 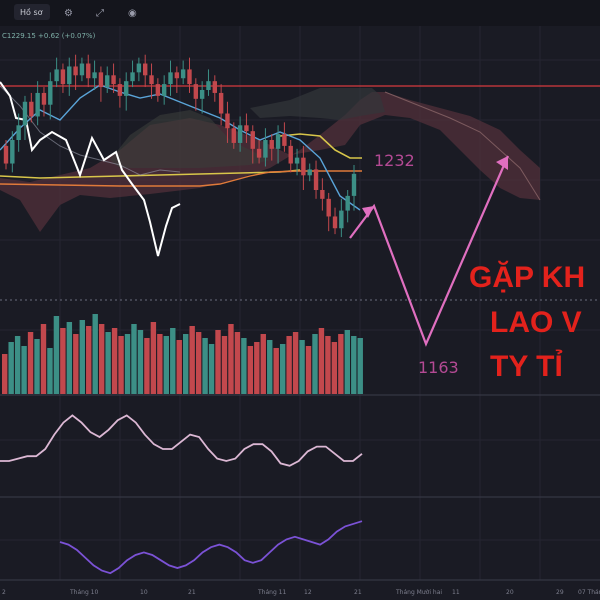 What do you see at coordinates (438, 367) in the screenshot?
I see `target-low-label: 1163` at bounding box center [438, 367].